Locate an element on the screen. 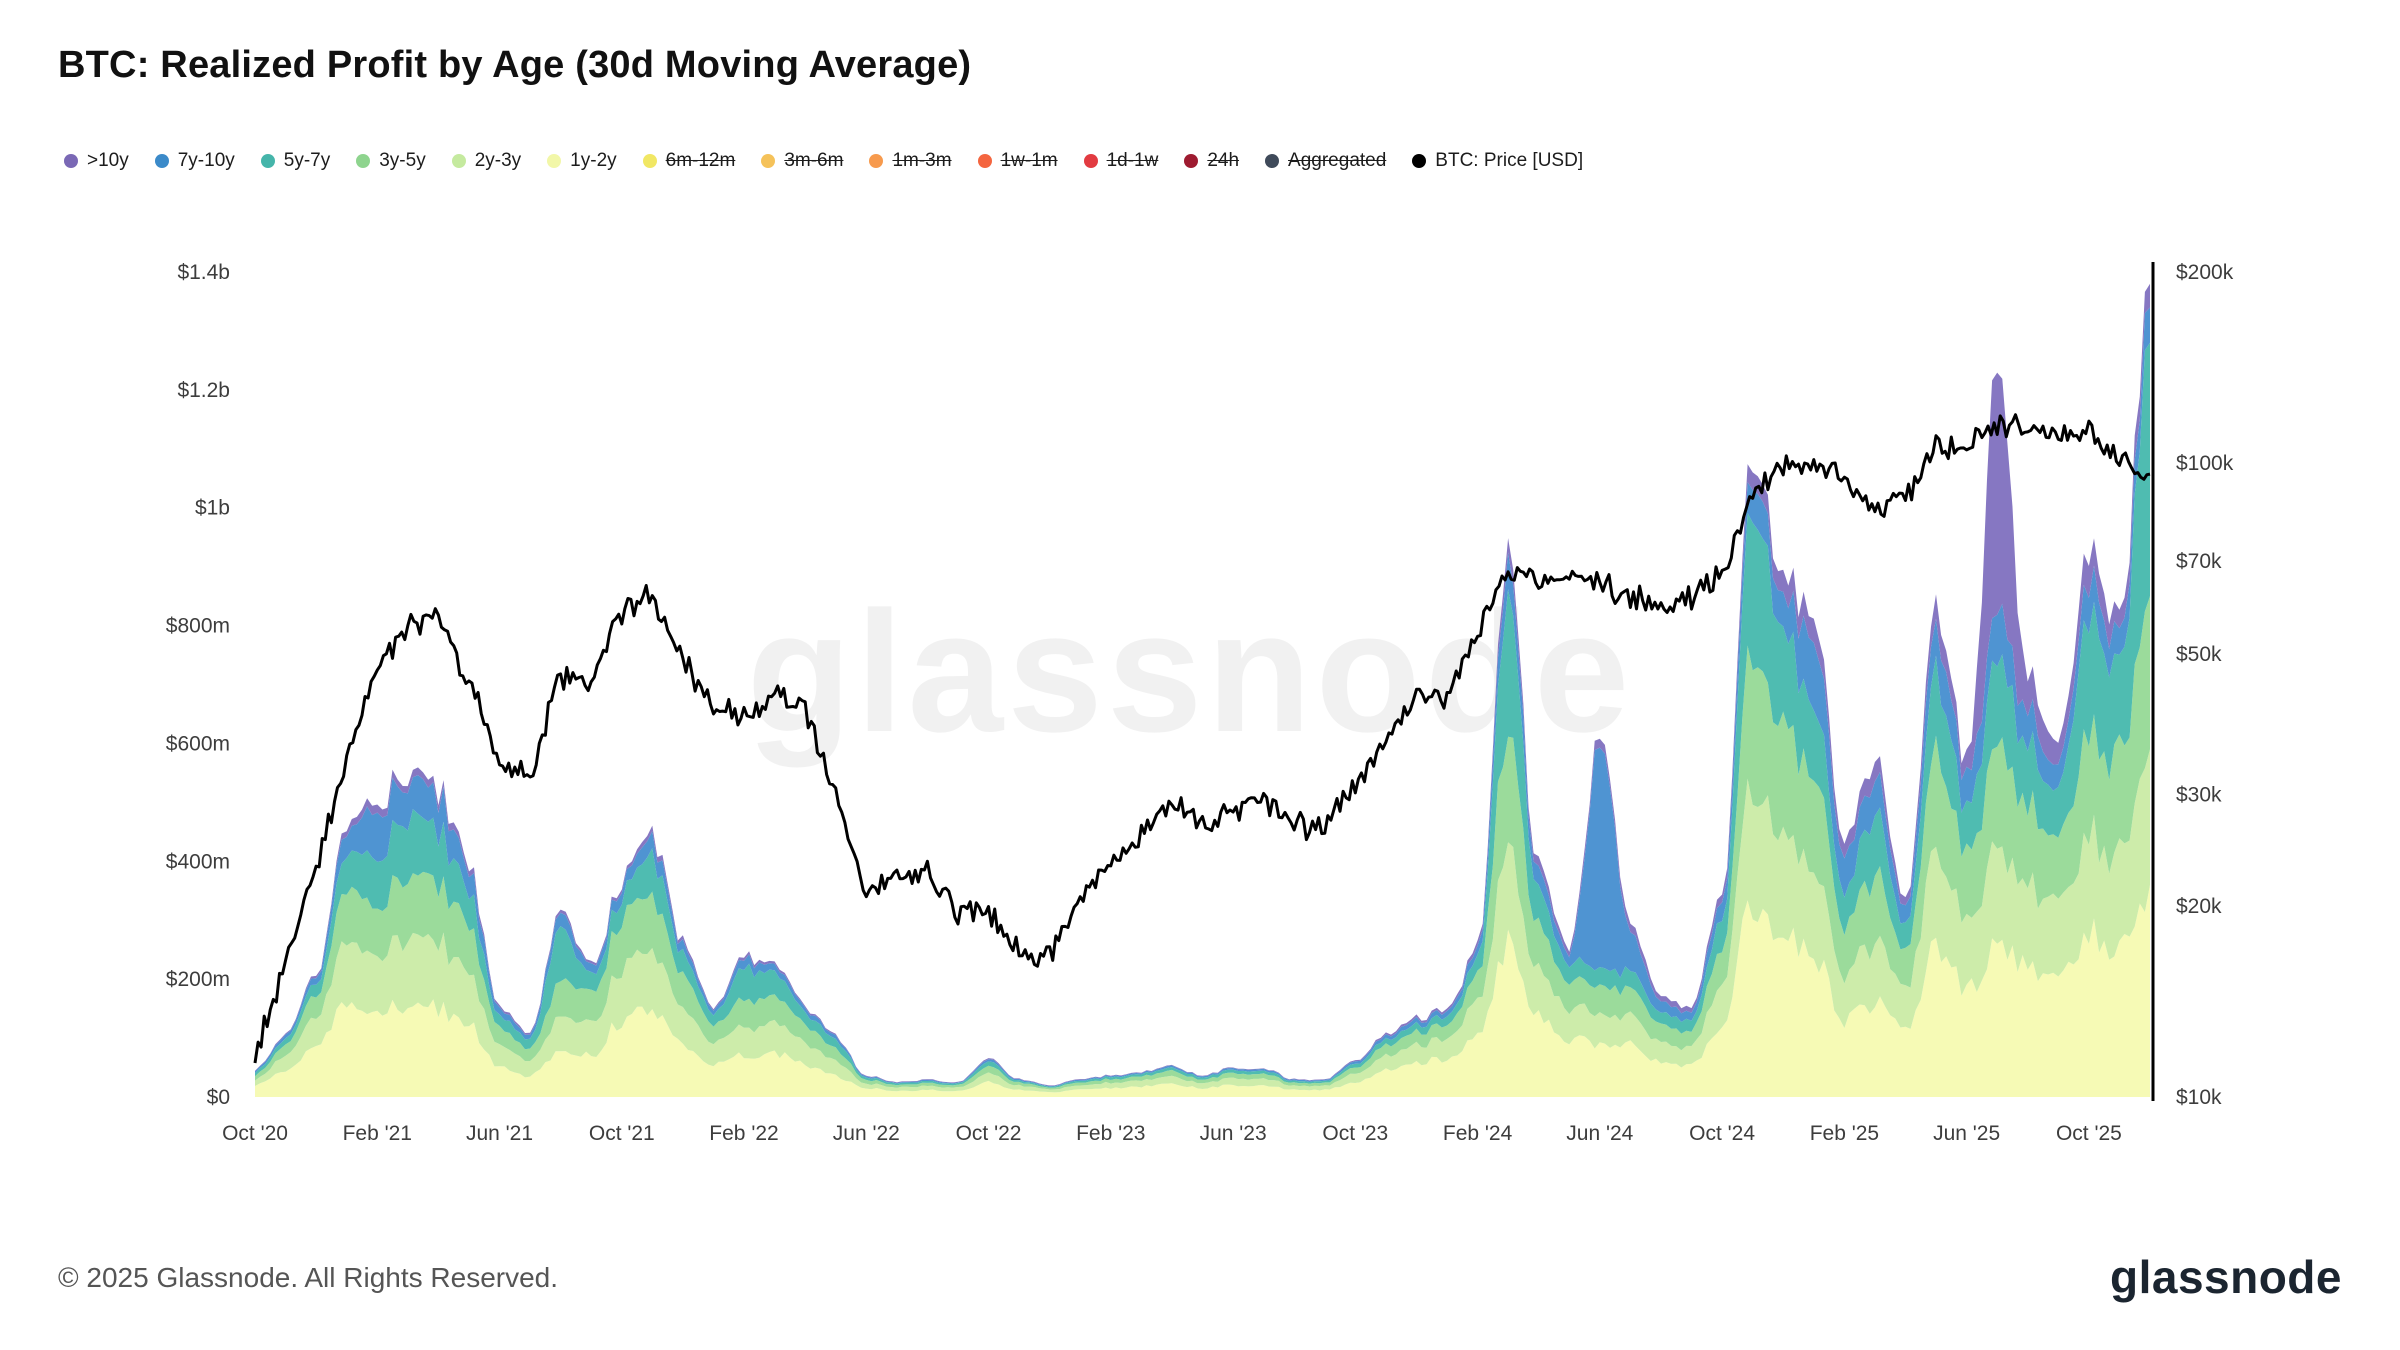  legend-item-aggregated: Aggregated is located at coordinates (1325, 161).